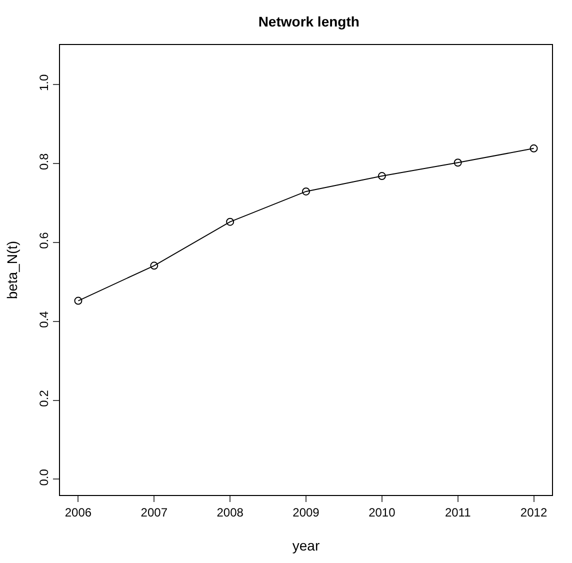  What do you see at coordinates (44, 477) in the screenshot?
I see `y-tick-label: 0.0` at bounding box center [44, 477].